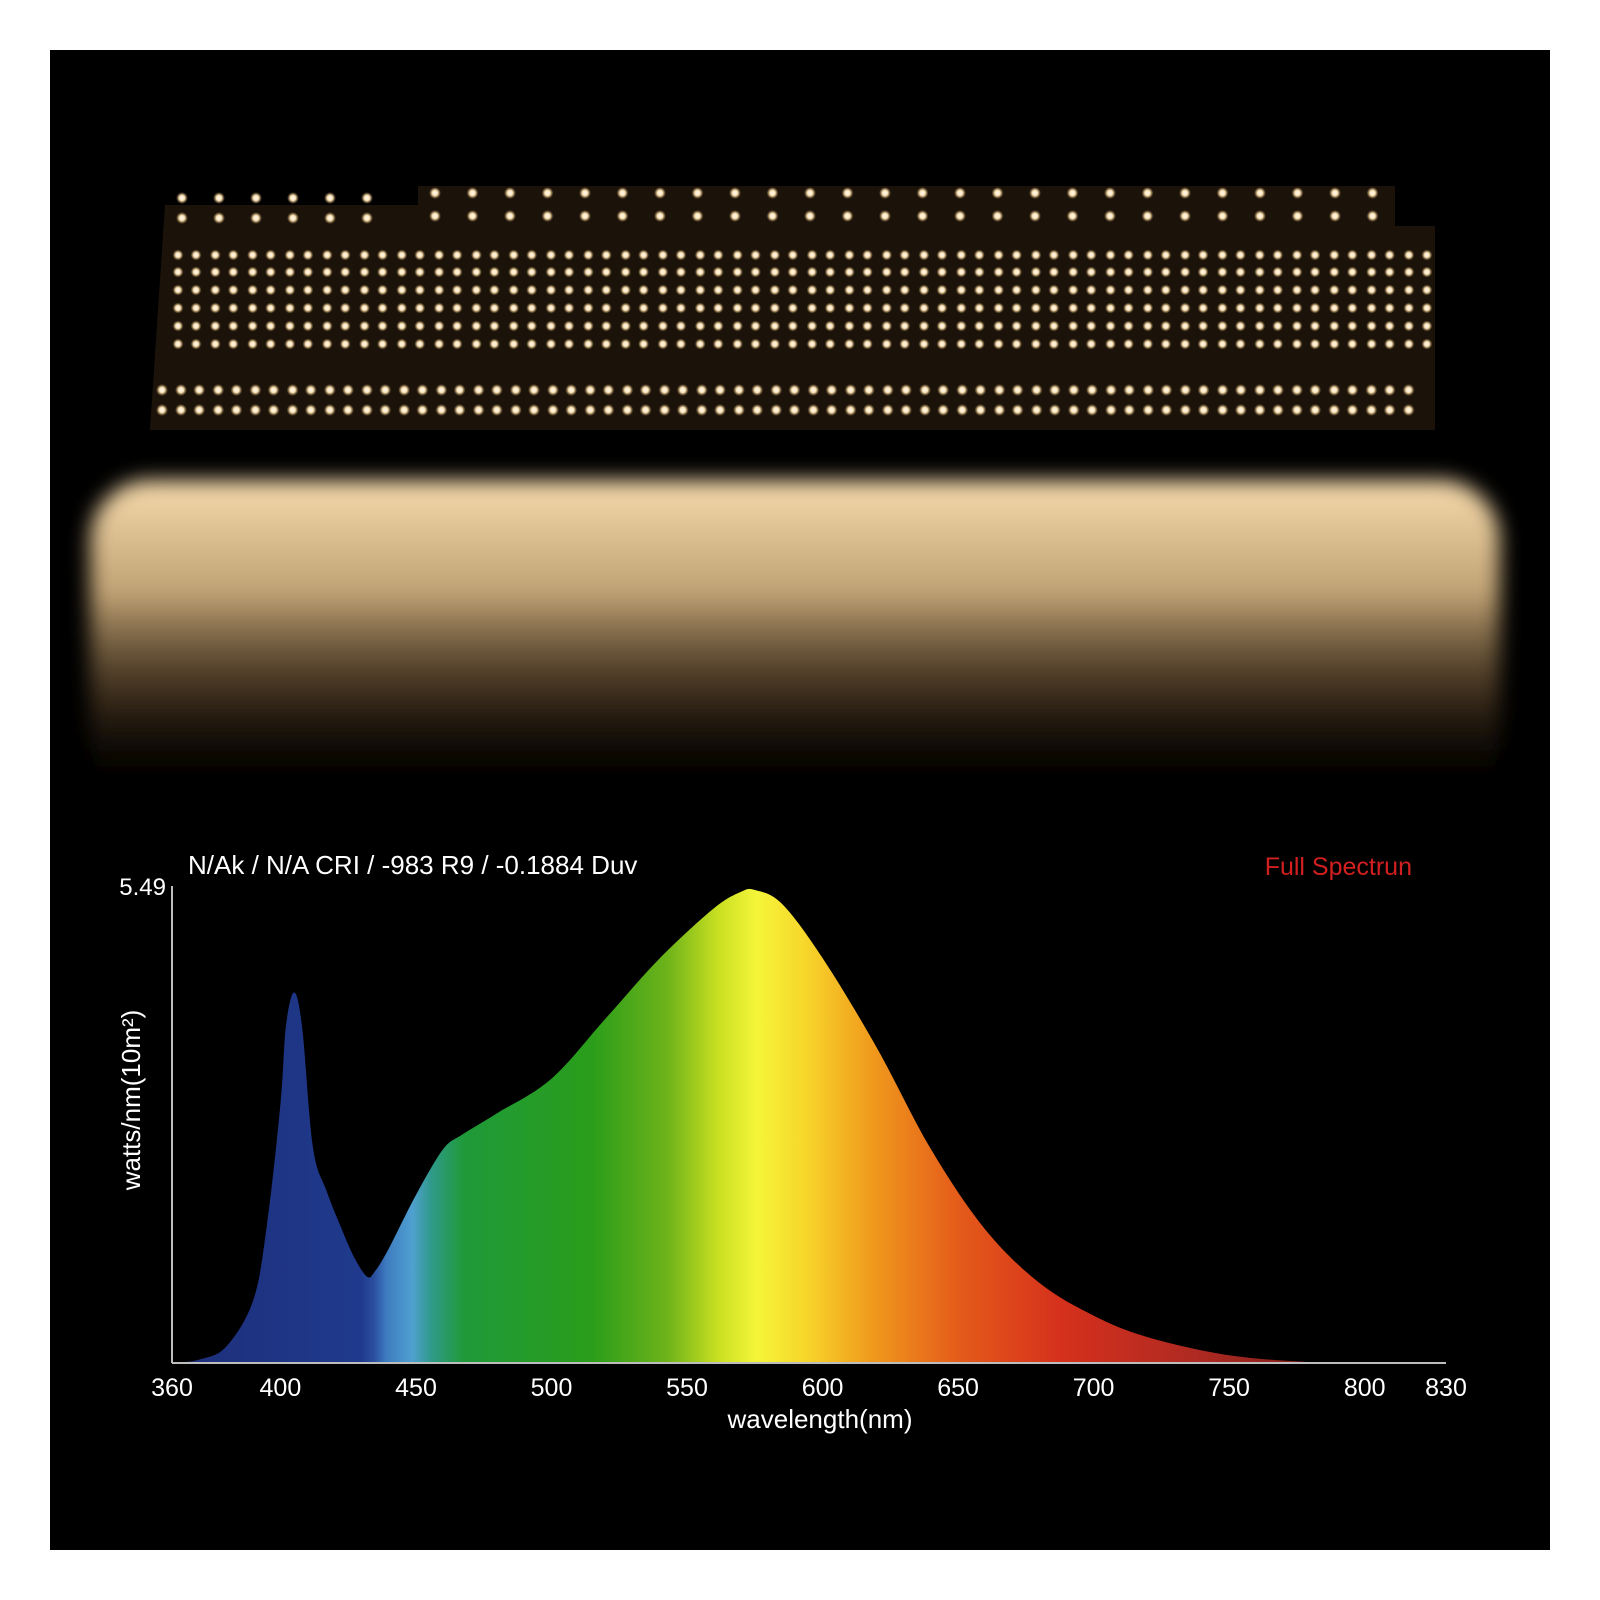 This screenshot has height=1600, width=1600. Describe the element at coordinates (142, 887) in the screenshot. I see `y-max-label: 5.49` at that location.